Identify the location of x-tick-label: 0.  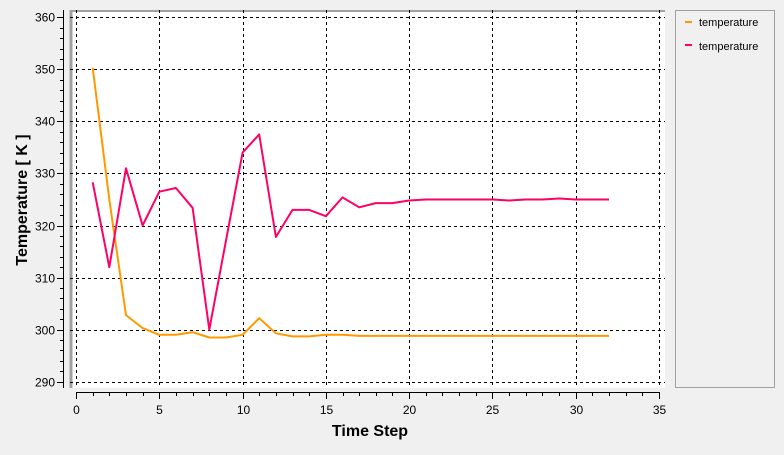
(76, 410).